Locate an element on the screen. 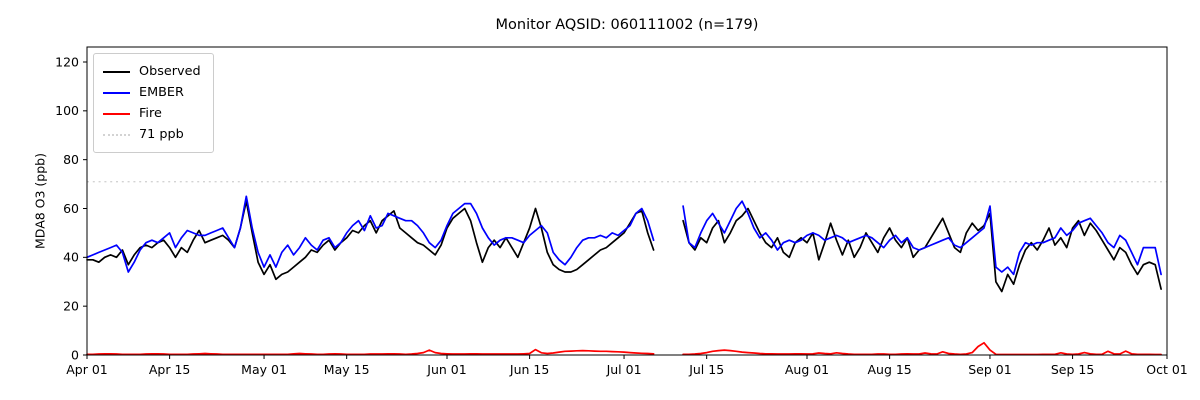 The height and width of the screenshot is (400, 1200). legend: Observed EMBER Fire 71 ppb is located at coordinates (153, 103).